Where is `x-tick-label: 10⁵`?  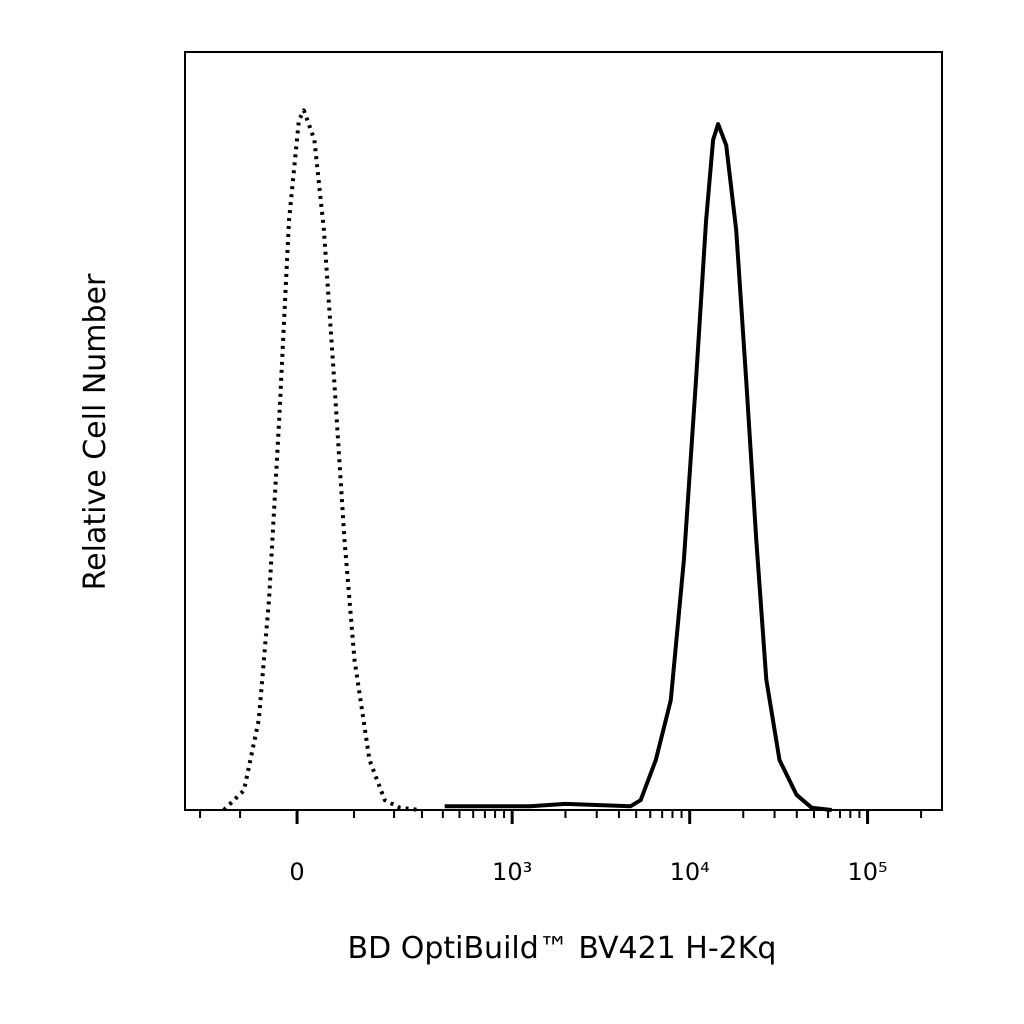 x-tick-label: 10⁵ is located at coordinates (867, 872).